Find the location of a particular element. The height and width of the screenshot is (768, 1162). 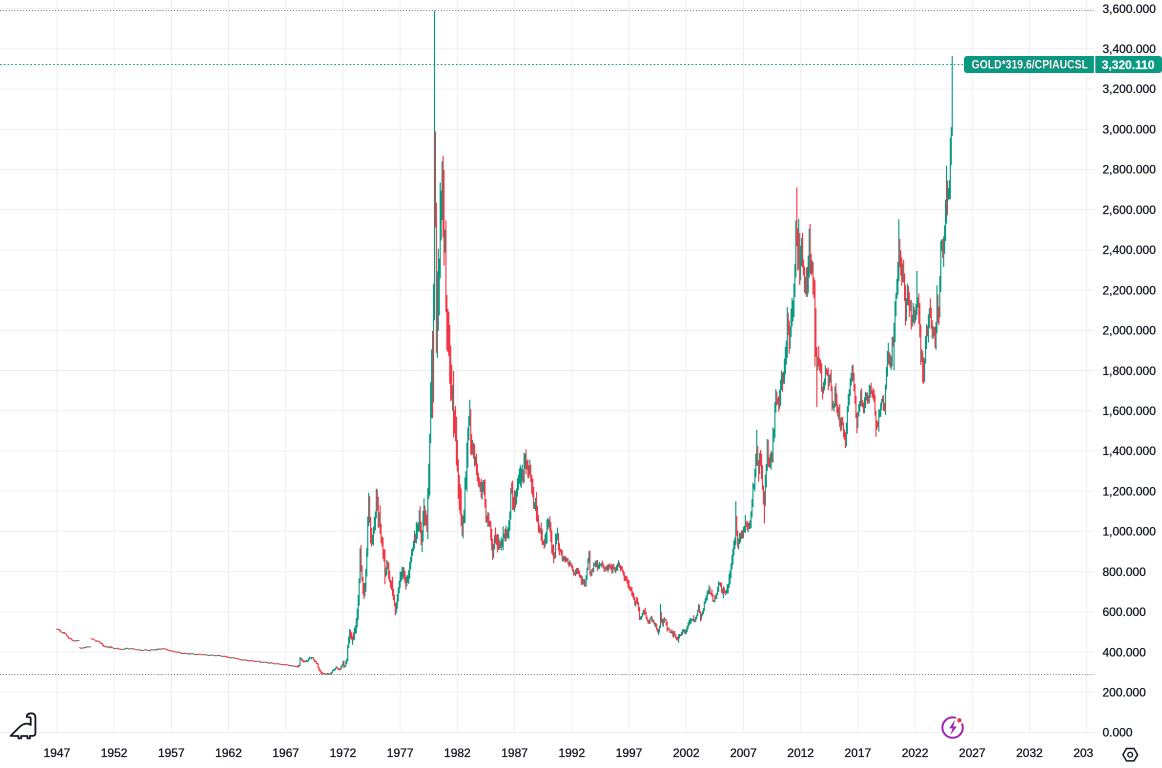

svg-text: 1,400.000 is located at coordinates (1130, 451).